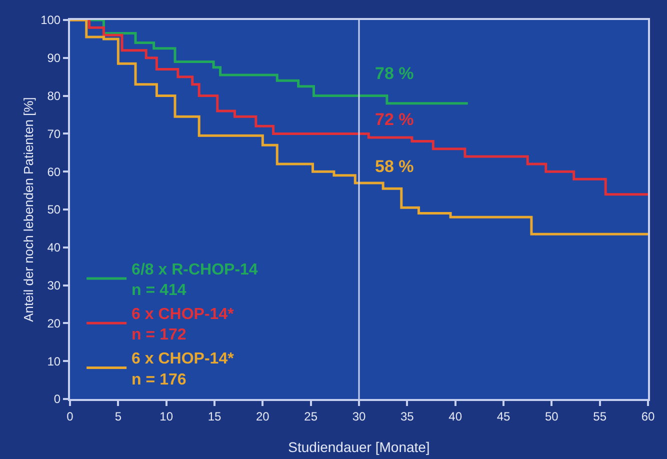 The image size is (667, 459). What do you see at coordinates (183, 325) in the screenshot?
I see `legend-label: 6 x CHOP-14* n = 172` at bounding box center [183, 325].